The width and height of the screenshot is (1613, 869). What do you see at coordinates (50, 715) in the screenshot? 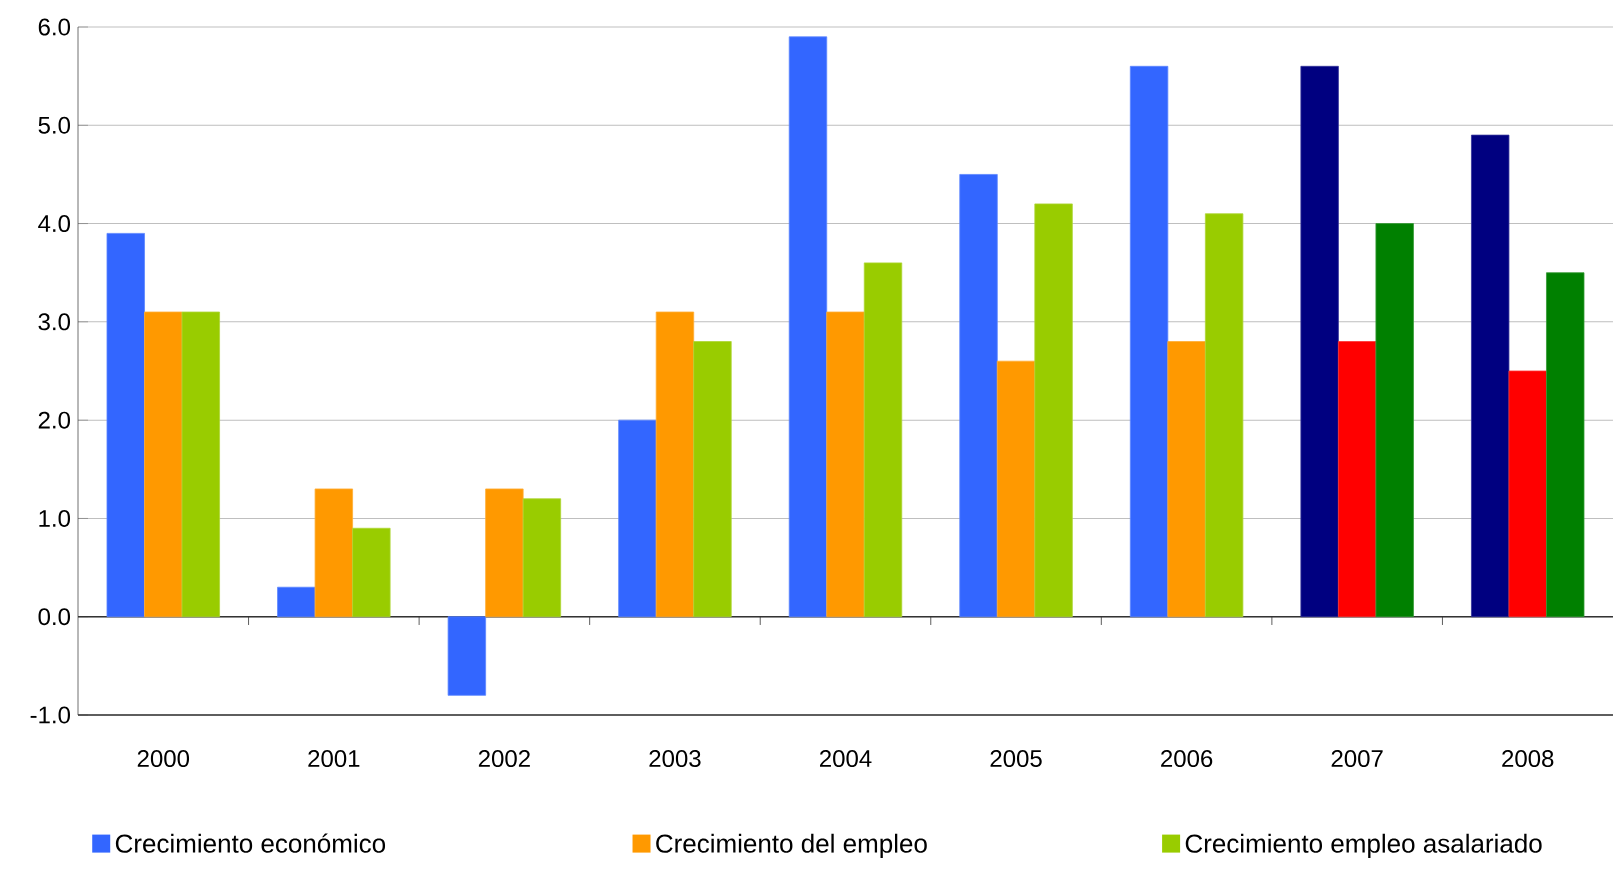
I see `y-tick-label: -1.0` at bounding box center [50, 715].